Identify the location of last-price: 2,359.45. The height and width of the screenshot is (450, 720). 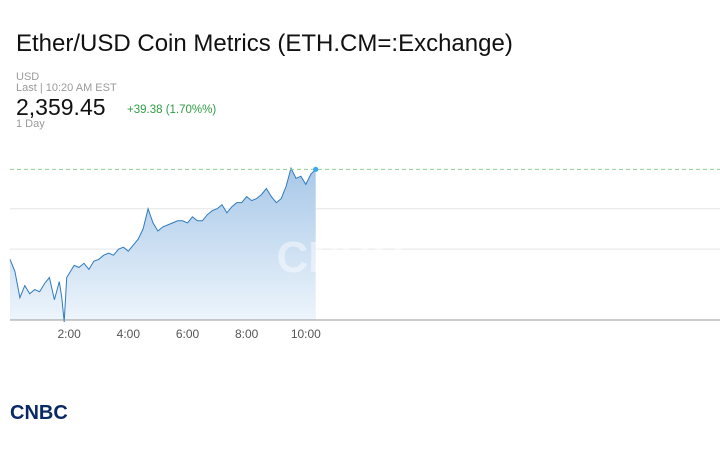
(61, 107).